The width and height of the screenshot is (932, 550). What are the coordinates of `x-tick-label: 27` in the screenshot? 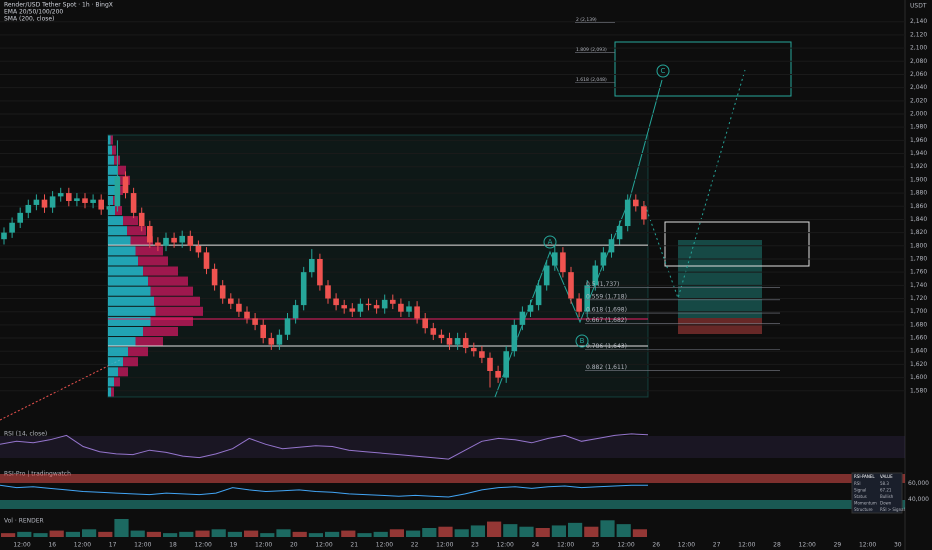 It's located at (717, 545).